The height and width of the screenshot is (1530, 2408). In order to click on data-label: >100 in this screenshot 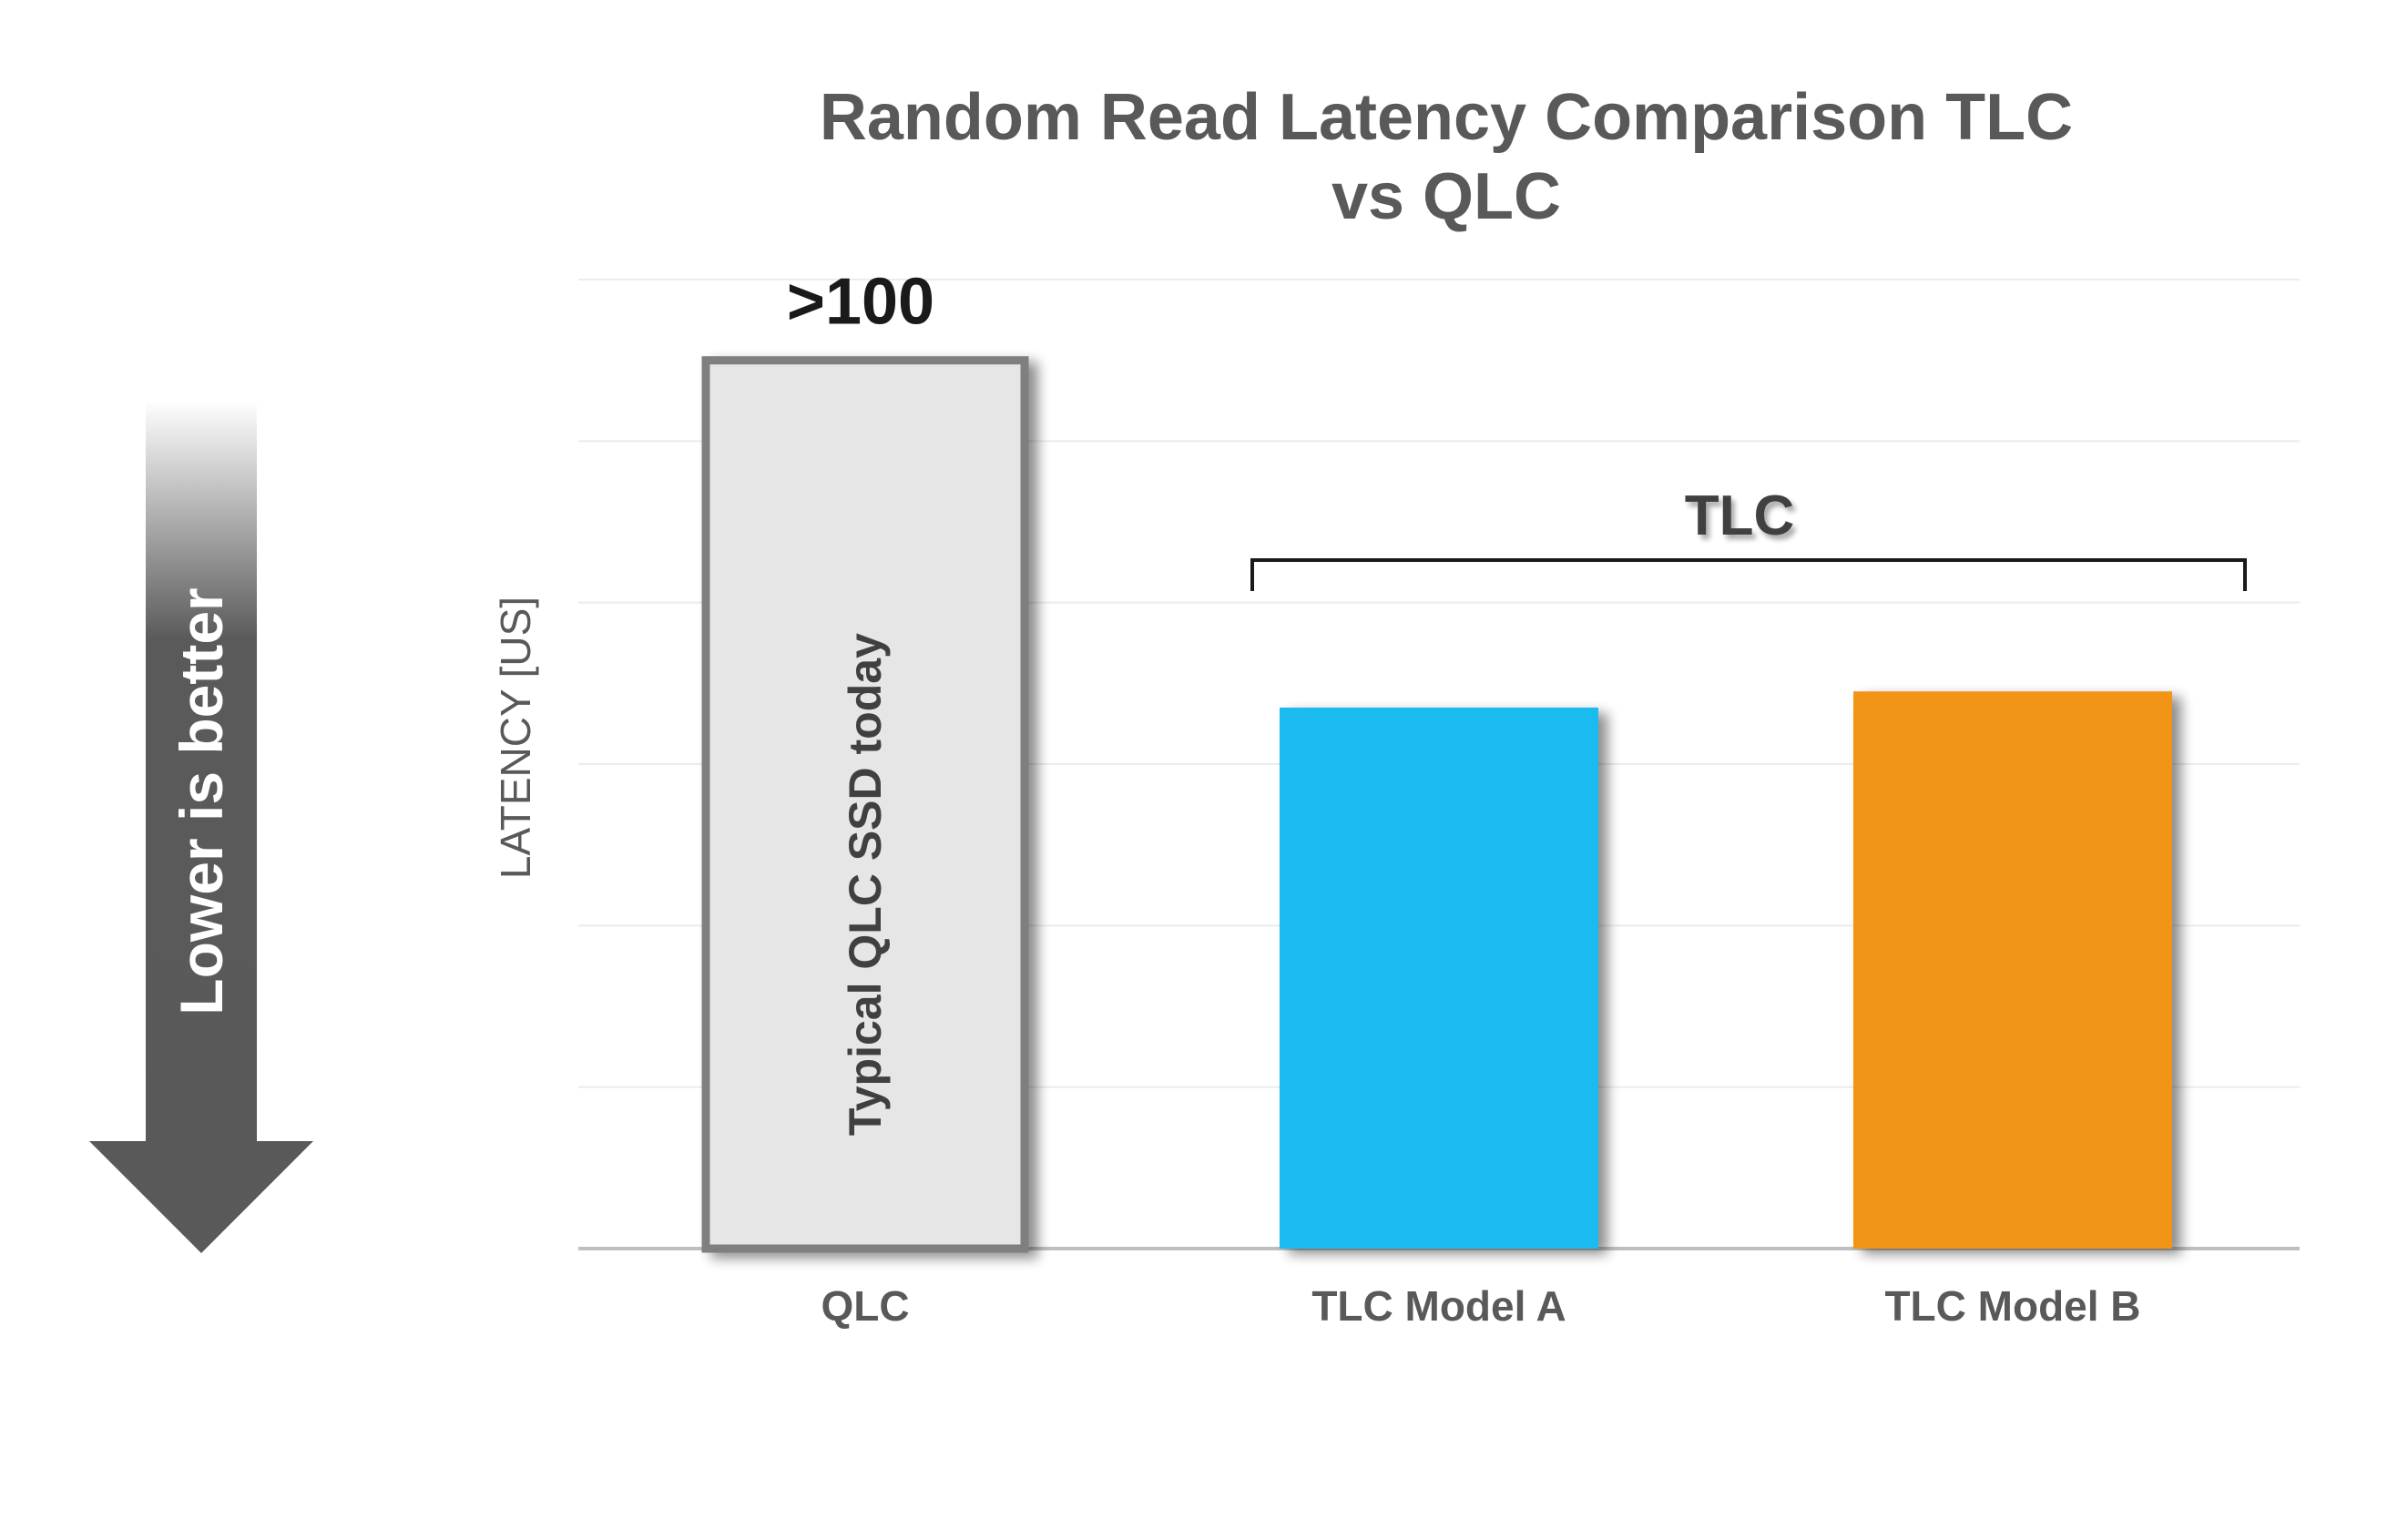, I will do `click(860, 302)`.